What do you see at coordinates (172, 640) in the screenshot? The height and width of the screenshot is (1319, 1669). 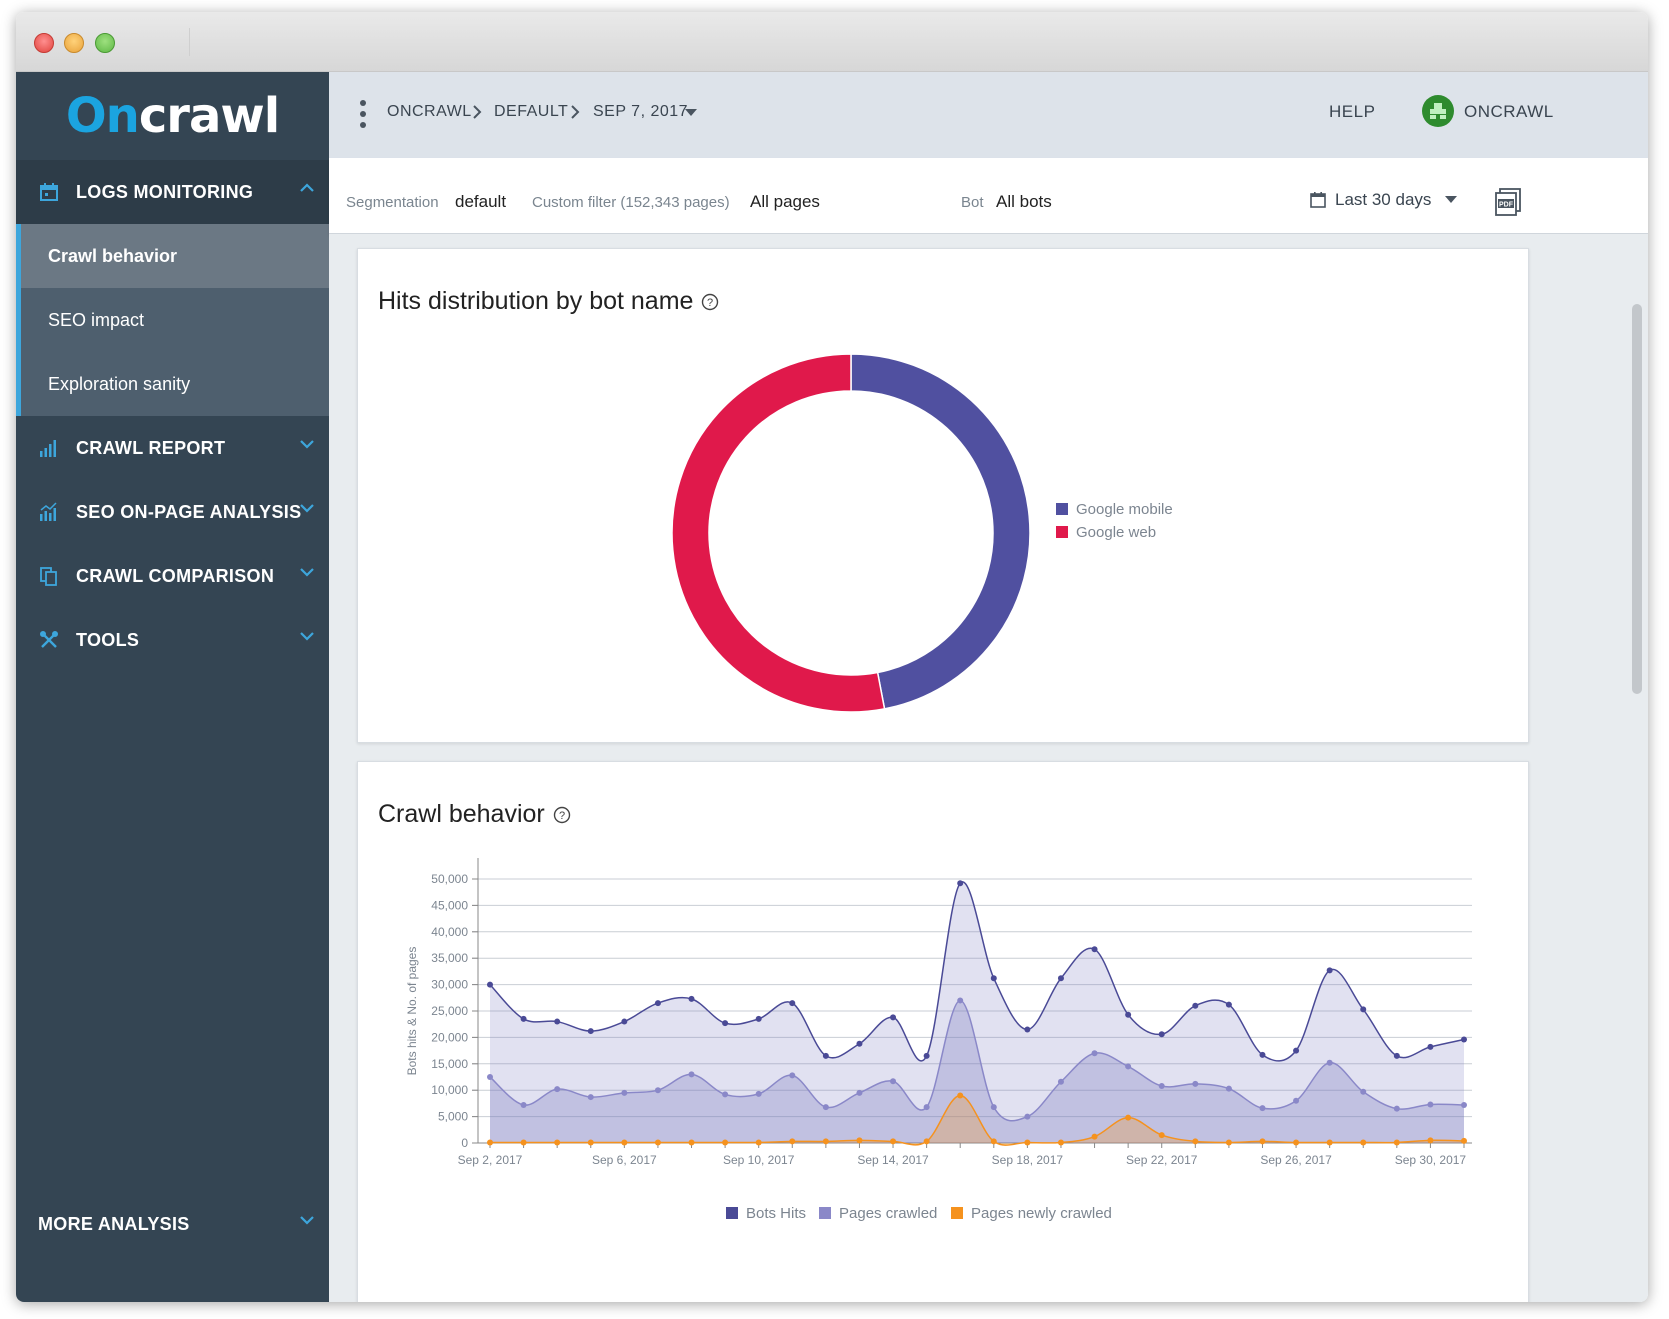 I see `nav-tools: TOOLS` at bounding box center [172, 640].